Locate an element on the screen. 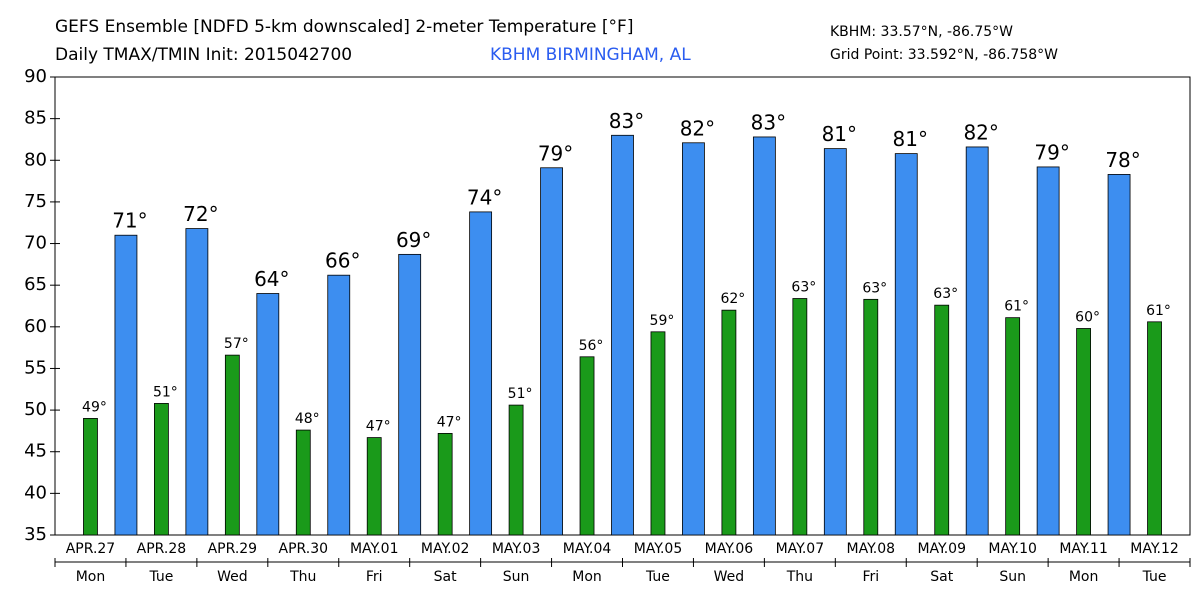  x-tick-label: APR.29 is located at coordinates (233, 549).